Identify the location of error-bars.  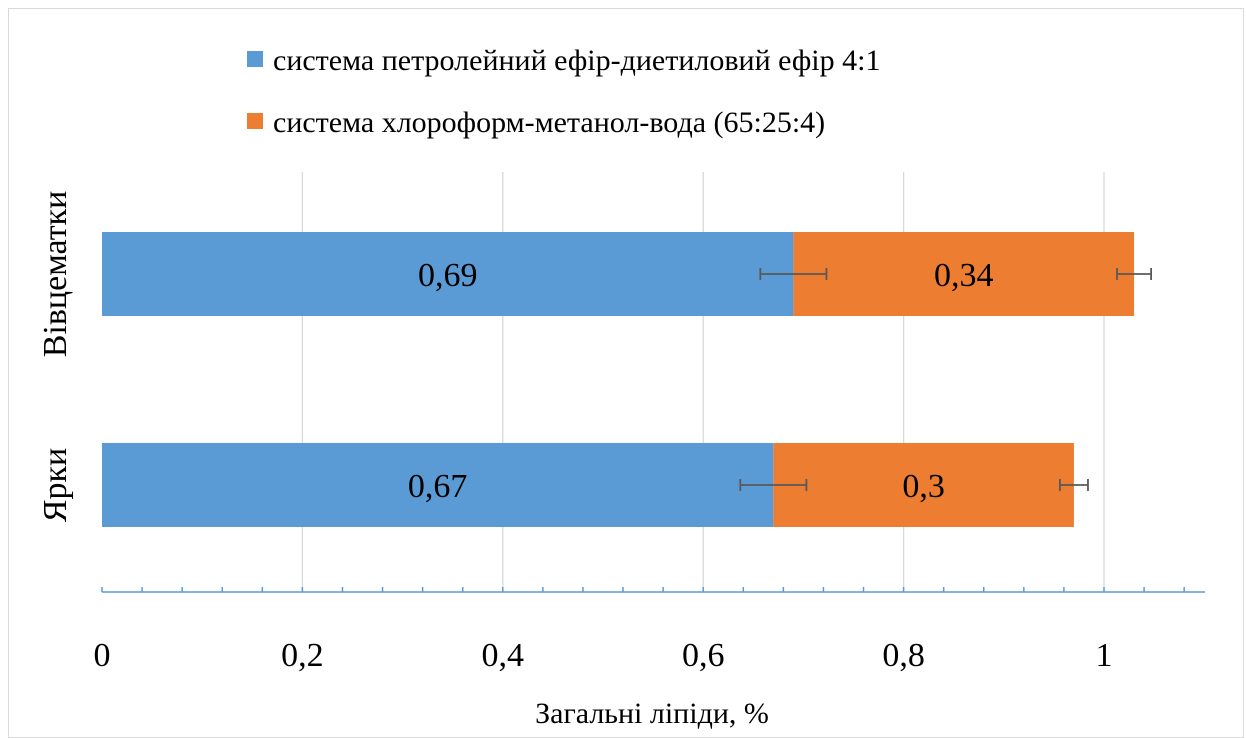
(945, 379).